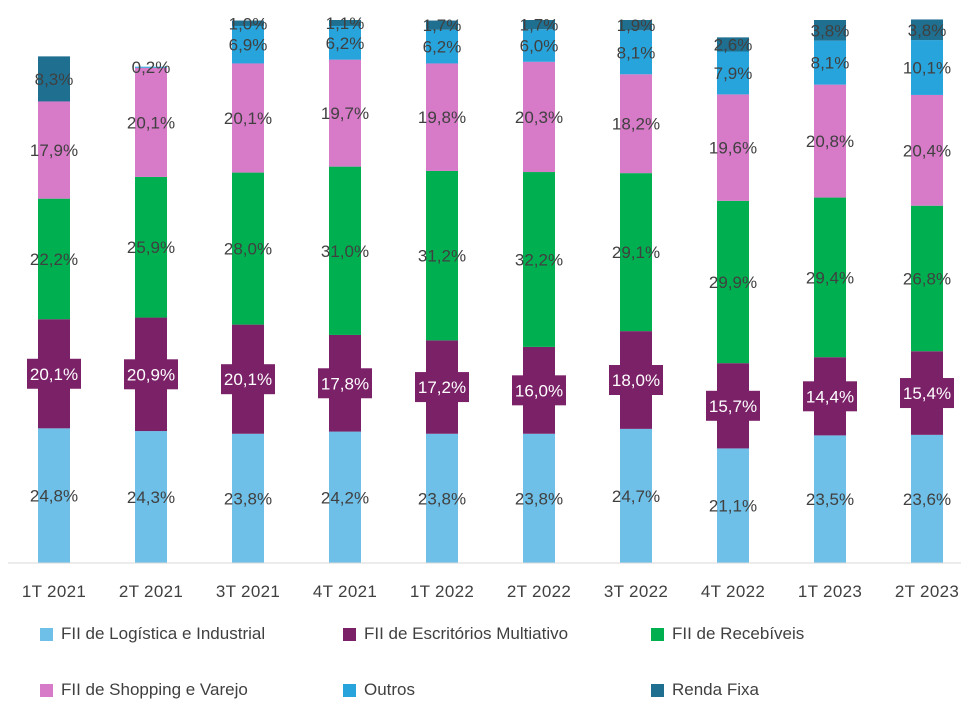 Image resolution: width=961 pixels, height=701 pixels. Describe the element at coordinates (349, 634) in the screenshot. I see `legend-swatch-escritorios` at that location.